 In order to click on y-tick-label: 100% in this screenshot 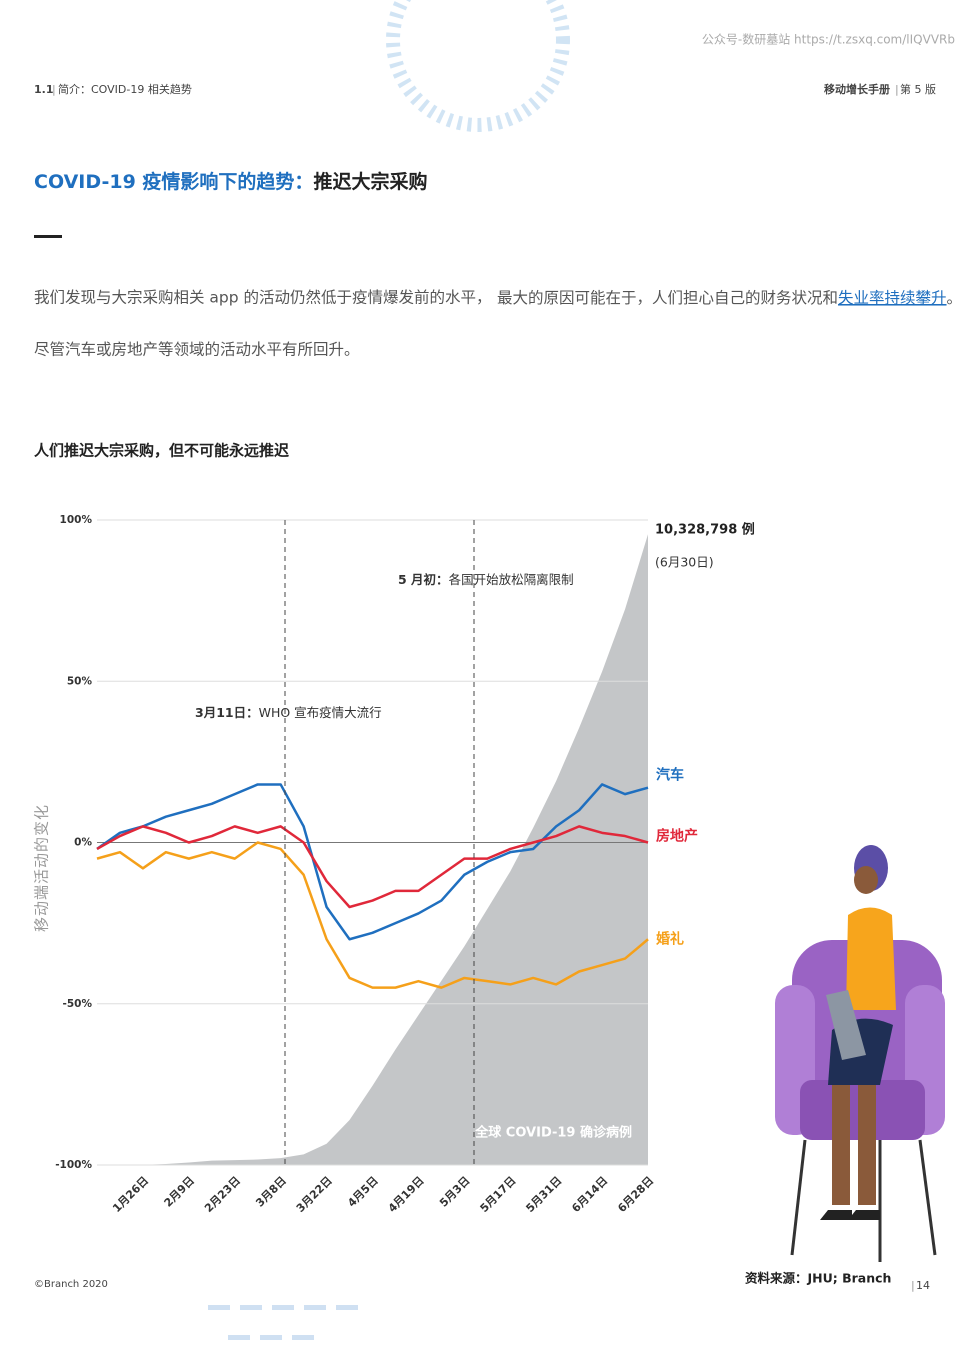, I will do `click(76, 520)`.